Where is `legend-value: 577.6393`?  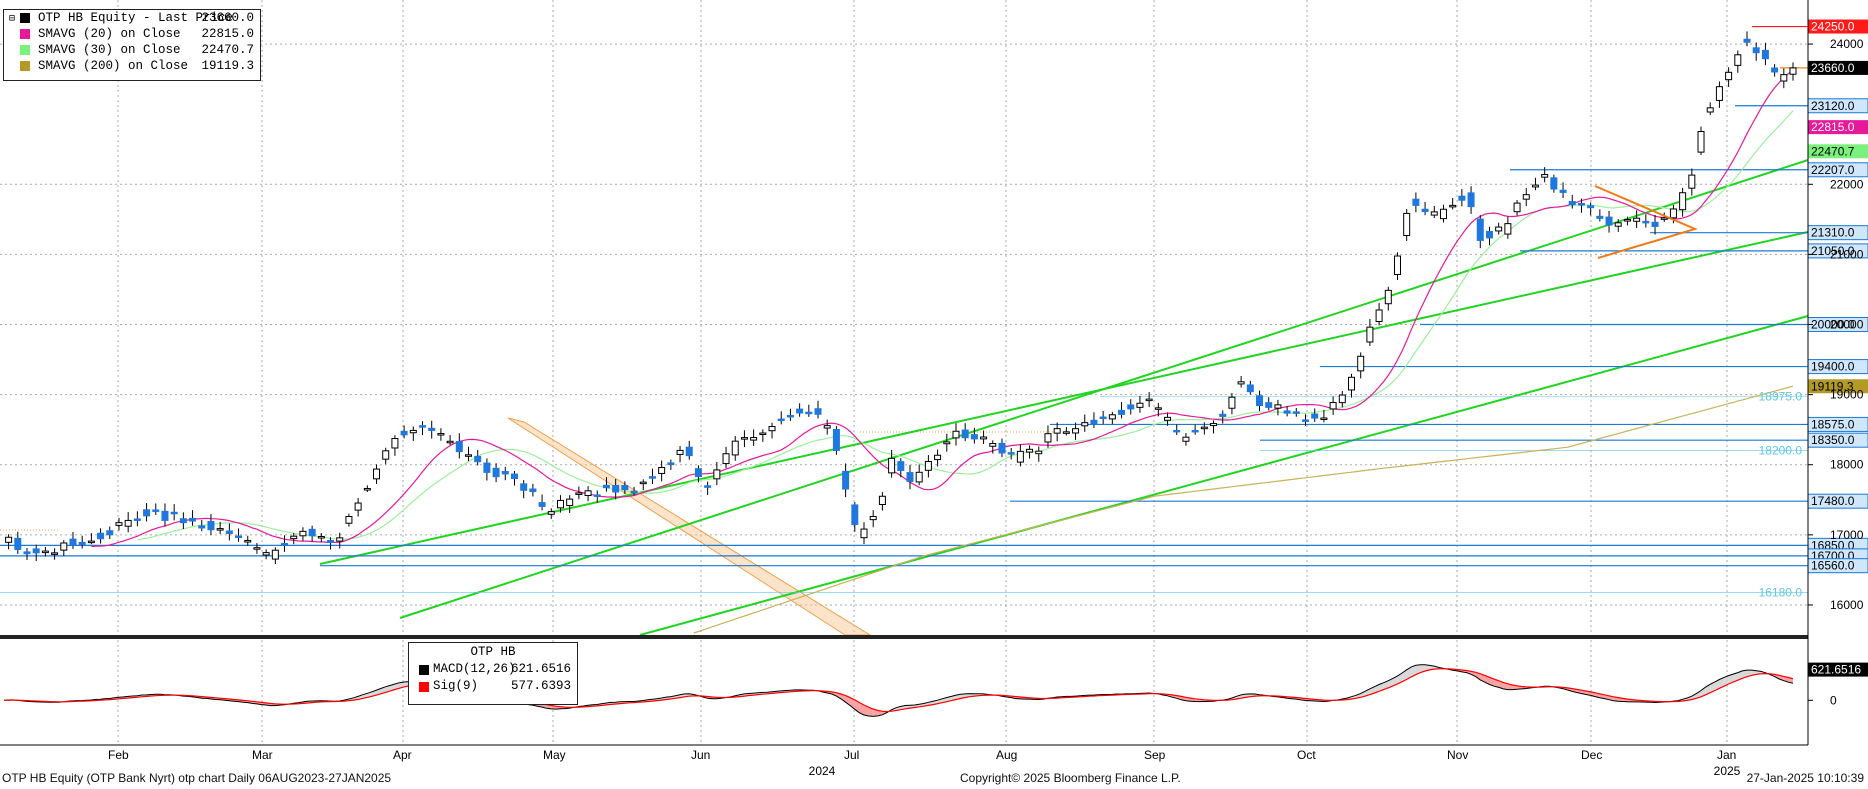 legend-value: 577.6393 is located at coordinates (540, 686).